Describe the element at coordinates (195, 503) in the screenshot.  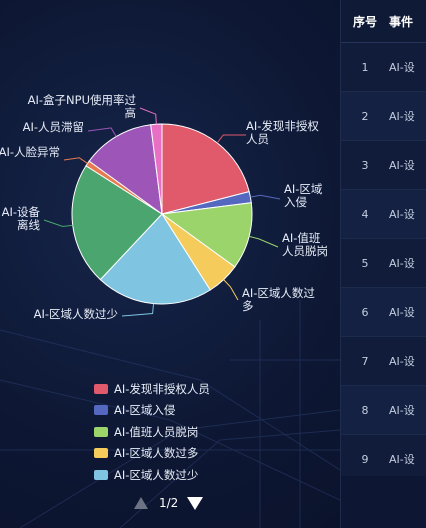
I see `page-down-arrow-icon` at that location.